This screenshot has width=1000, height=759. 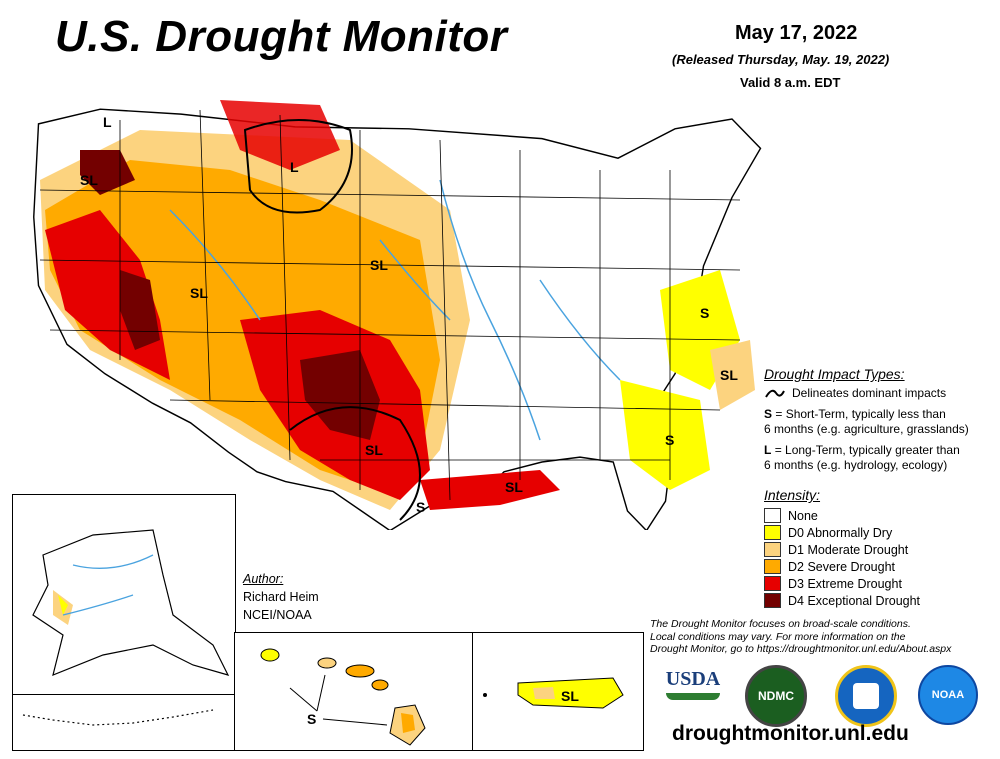 I want to click on swatch-d2, so click(x=772, y=566).